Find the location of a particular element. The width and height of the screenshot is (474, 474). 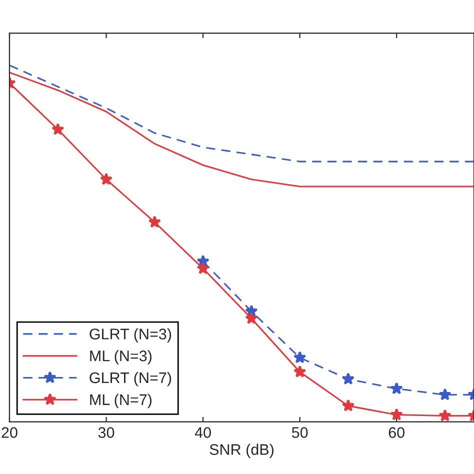

x-axis-title: SNR (dB) is located at coordinates (242, 451).